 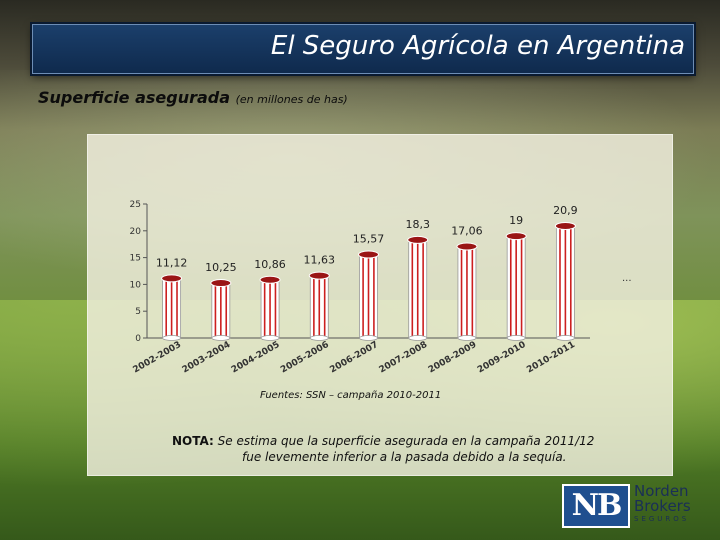 I want to click on y-tick-label: 20, so click(x=136, y=232).